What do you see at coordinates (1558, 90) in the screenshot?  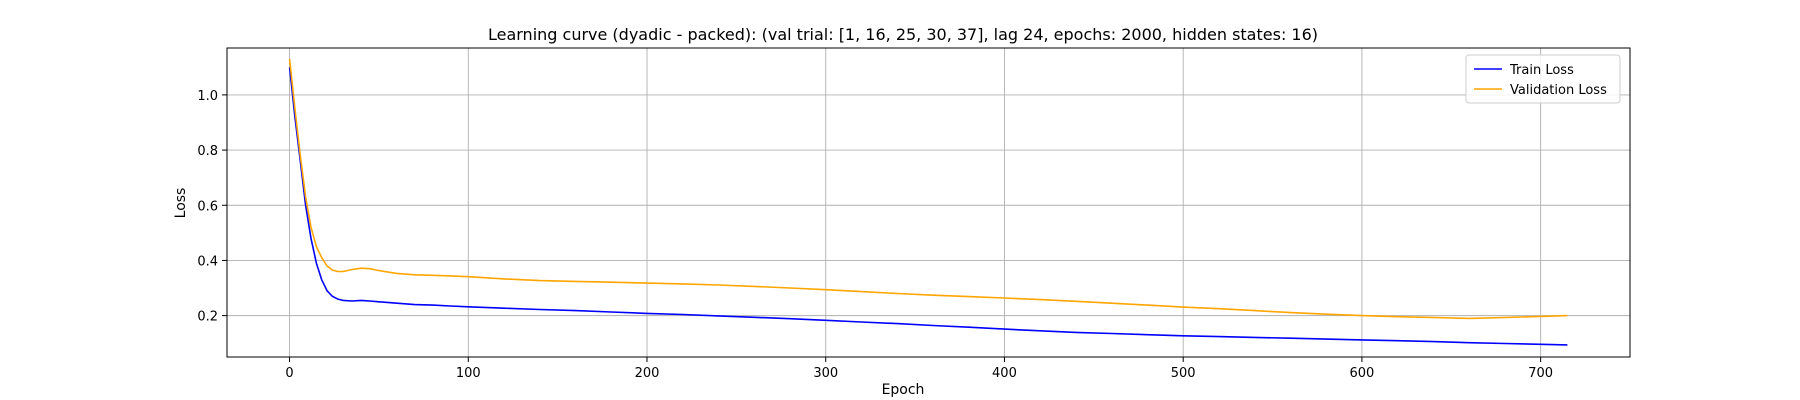 I see `legend-label-validation-loss: Validation Loss` at bounding box center [1558, 90].